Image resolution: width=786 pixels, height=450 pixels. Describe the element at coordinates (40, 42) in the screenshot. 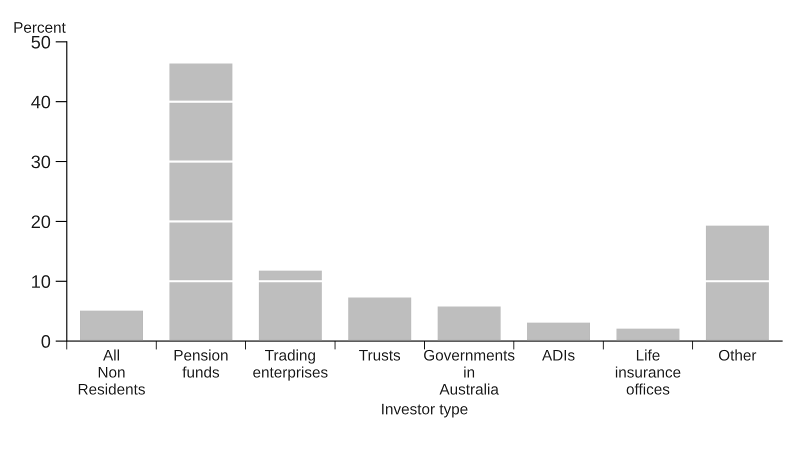

I see `y-tick-label: 50` at that location.